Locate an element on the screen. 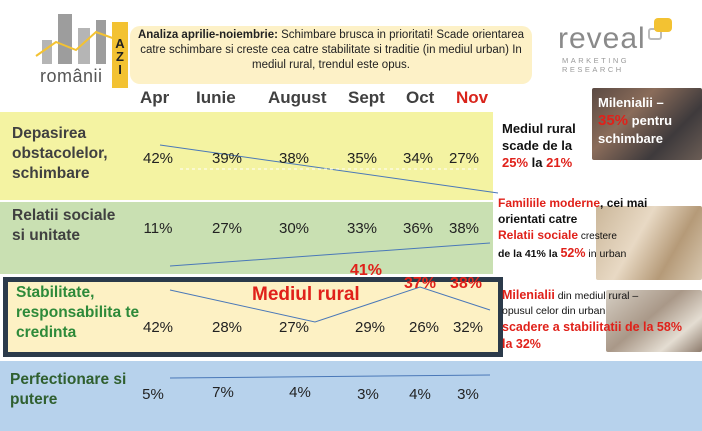 The height and width of the screenshot is (431, 702). reveal-logo: reveal MARKETING RESEARCH is located at coordinates (623, 48).